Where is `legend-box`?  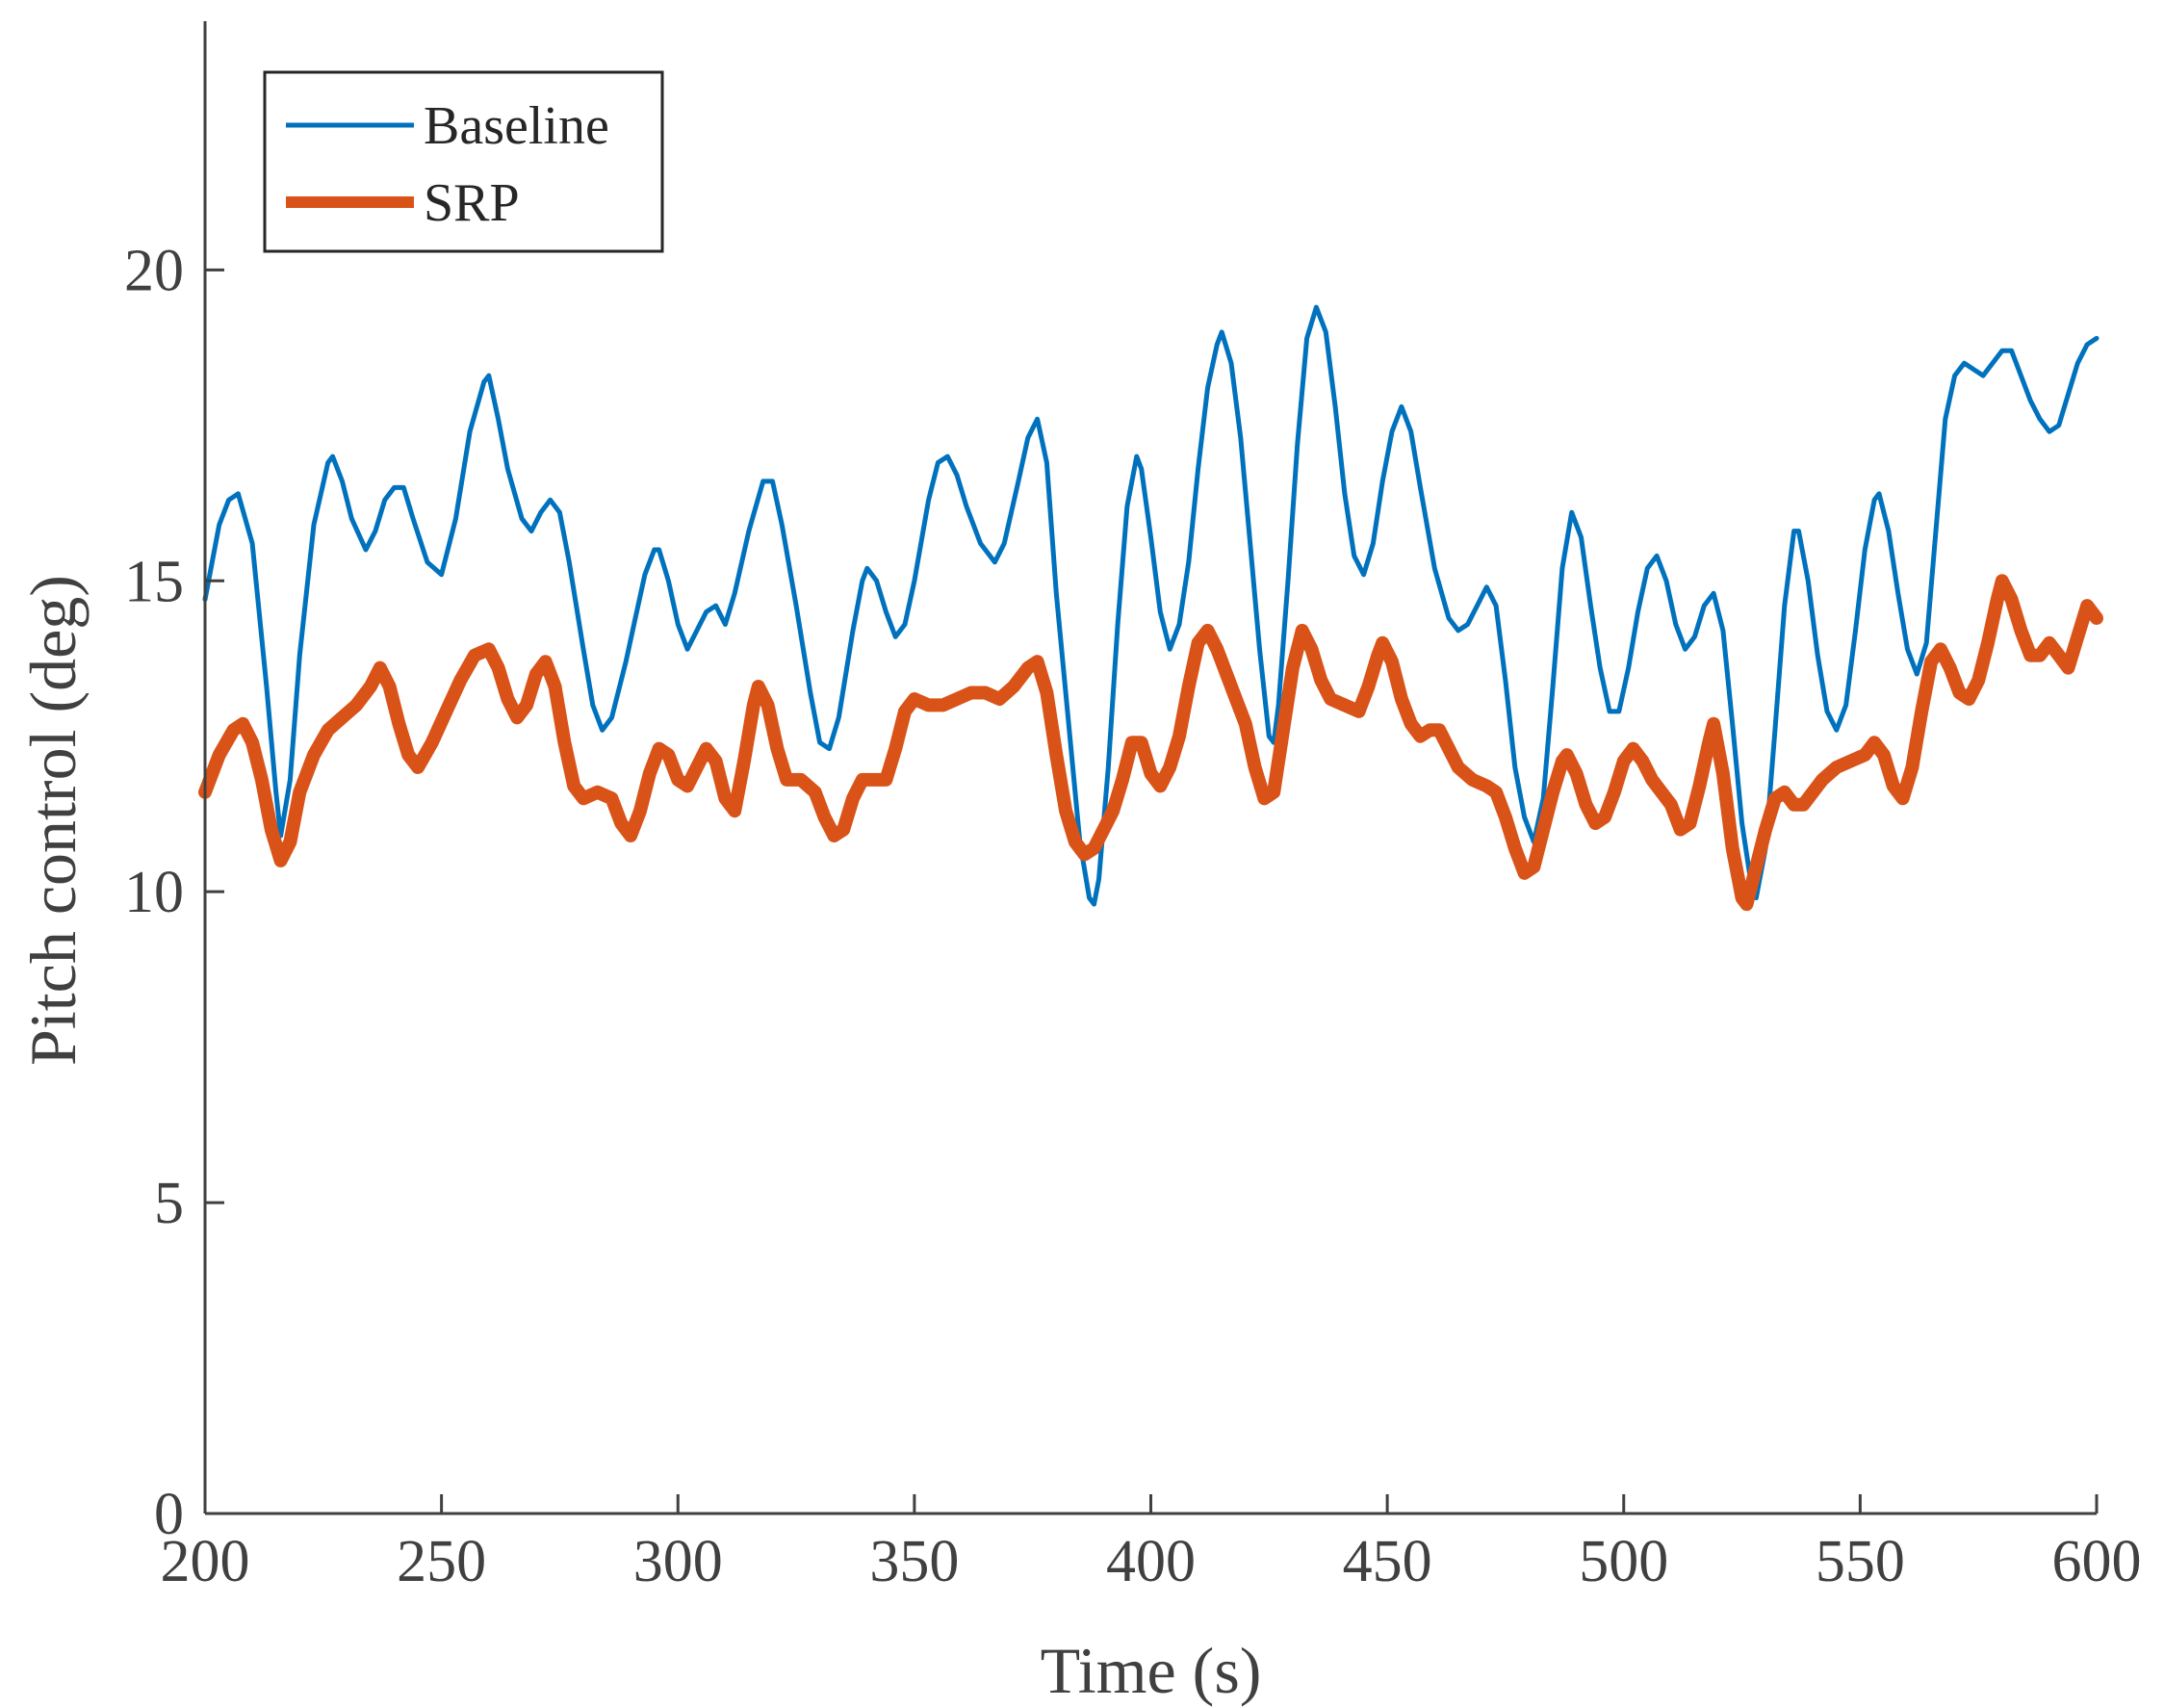
legend-box is located at coordinates (463, 161).